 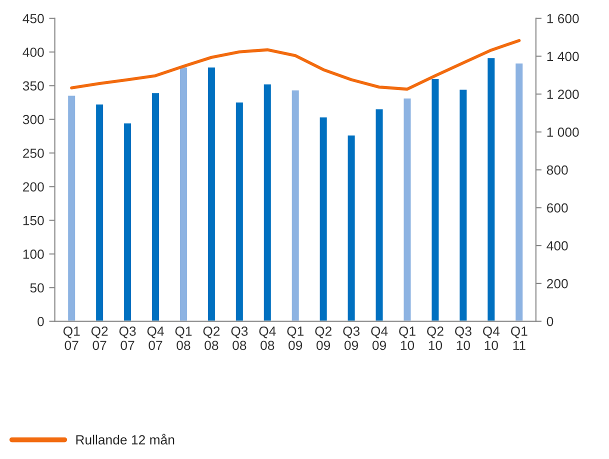 What do you see at coordinates (33, 221) in the screenshot?
I see `y-tick-label: 150` at bounding box center [33, 221].